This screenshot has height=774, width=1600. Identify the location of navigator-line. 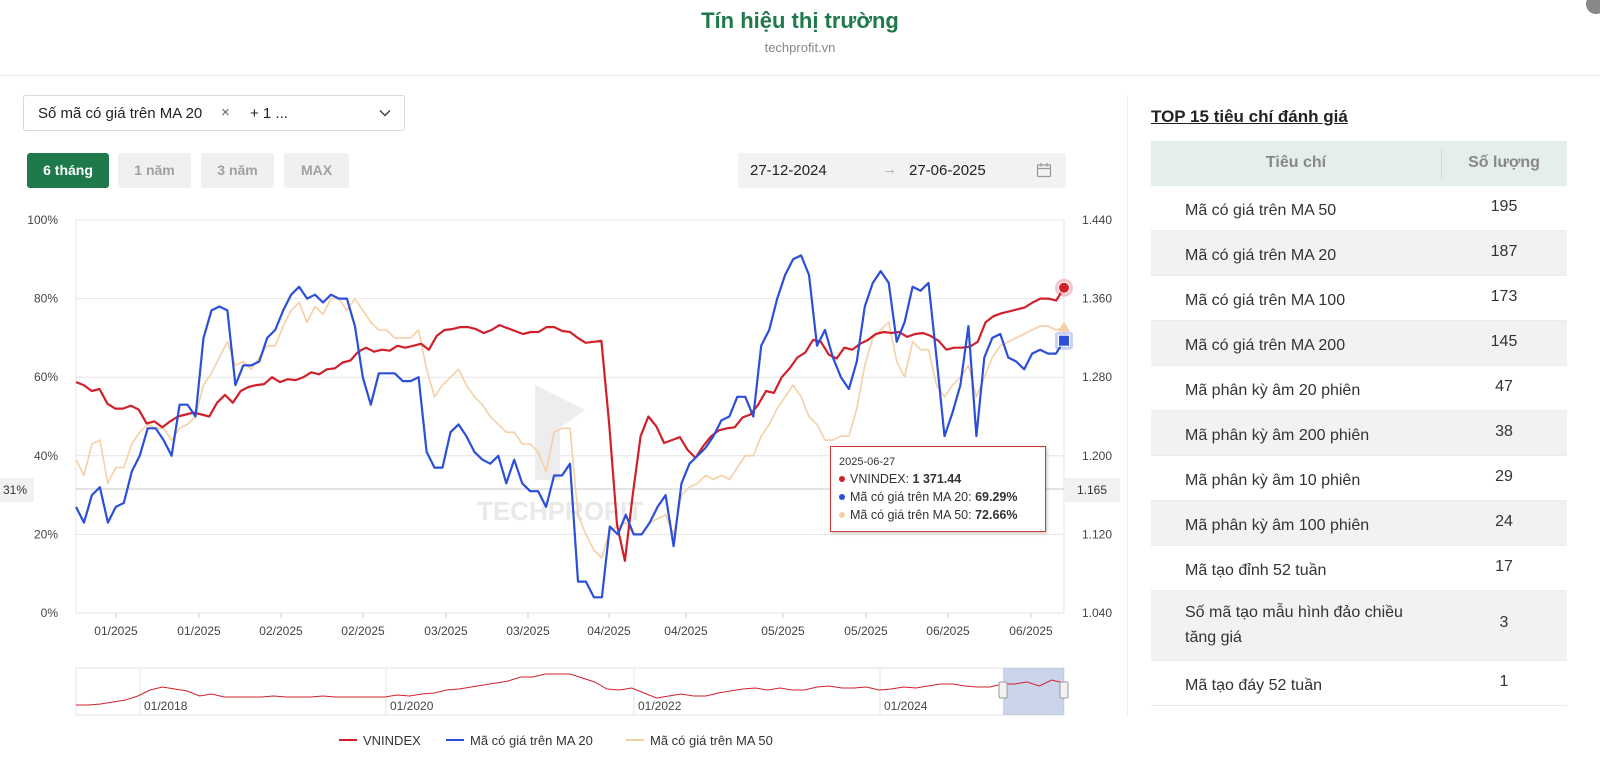
(570, 689).